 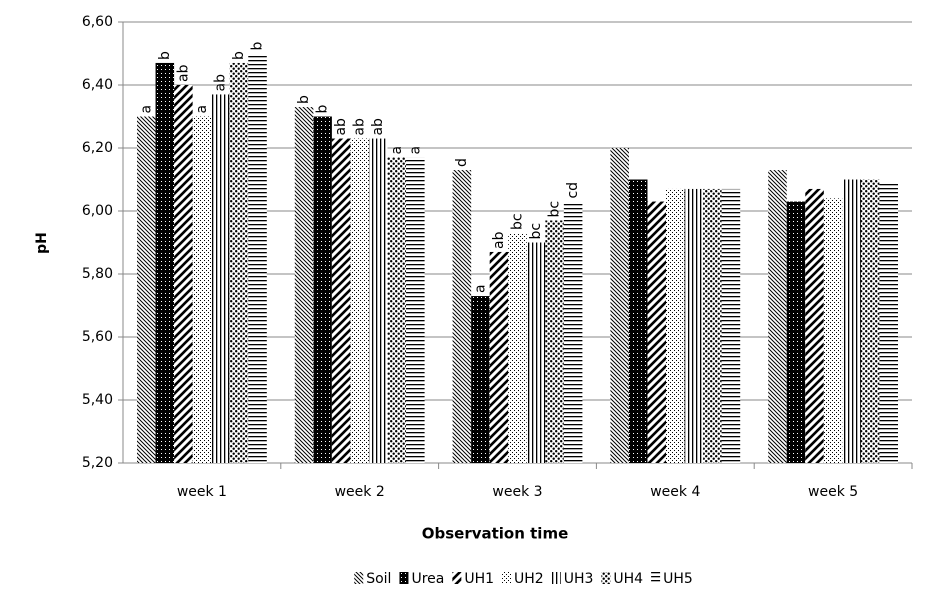 I want to click on y-tick-label: 6,40, so click(x=97, y=85).